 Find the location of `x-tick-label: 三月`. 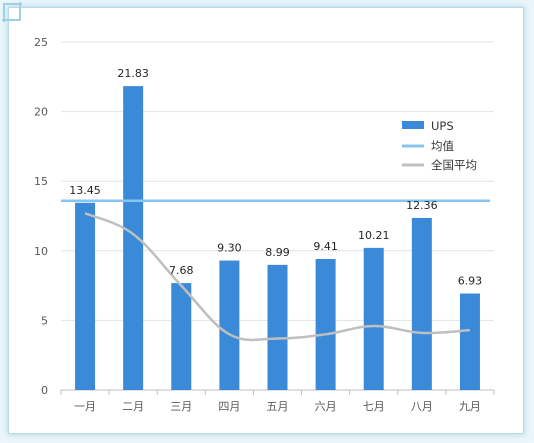

x-tick-label: 三月 is located at coordinates (181, 406).